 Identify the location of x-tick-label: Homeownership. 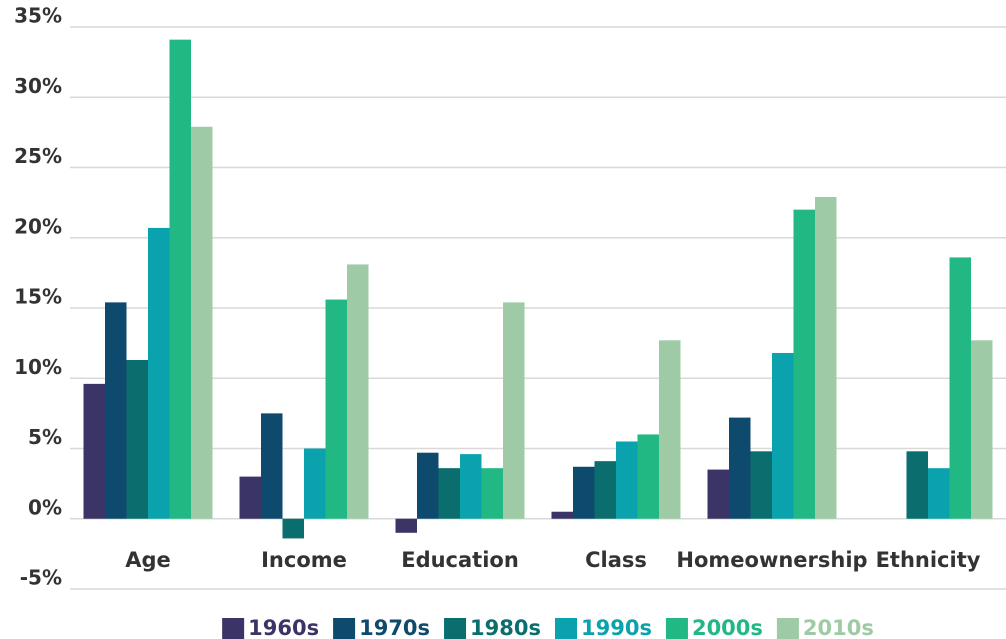
(771, 560).